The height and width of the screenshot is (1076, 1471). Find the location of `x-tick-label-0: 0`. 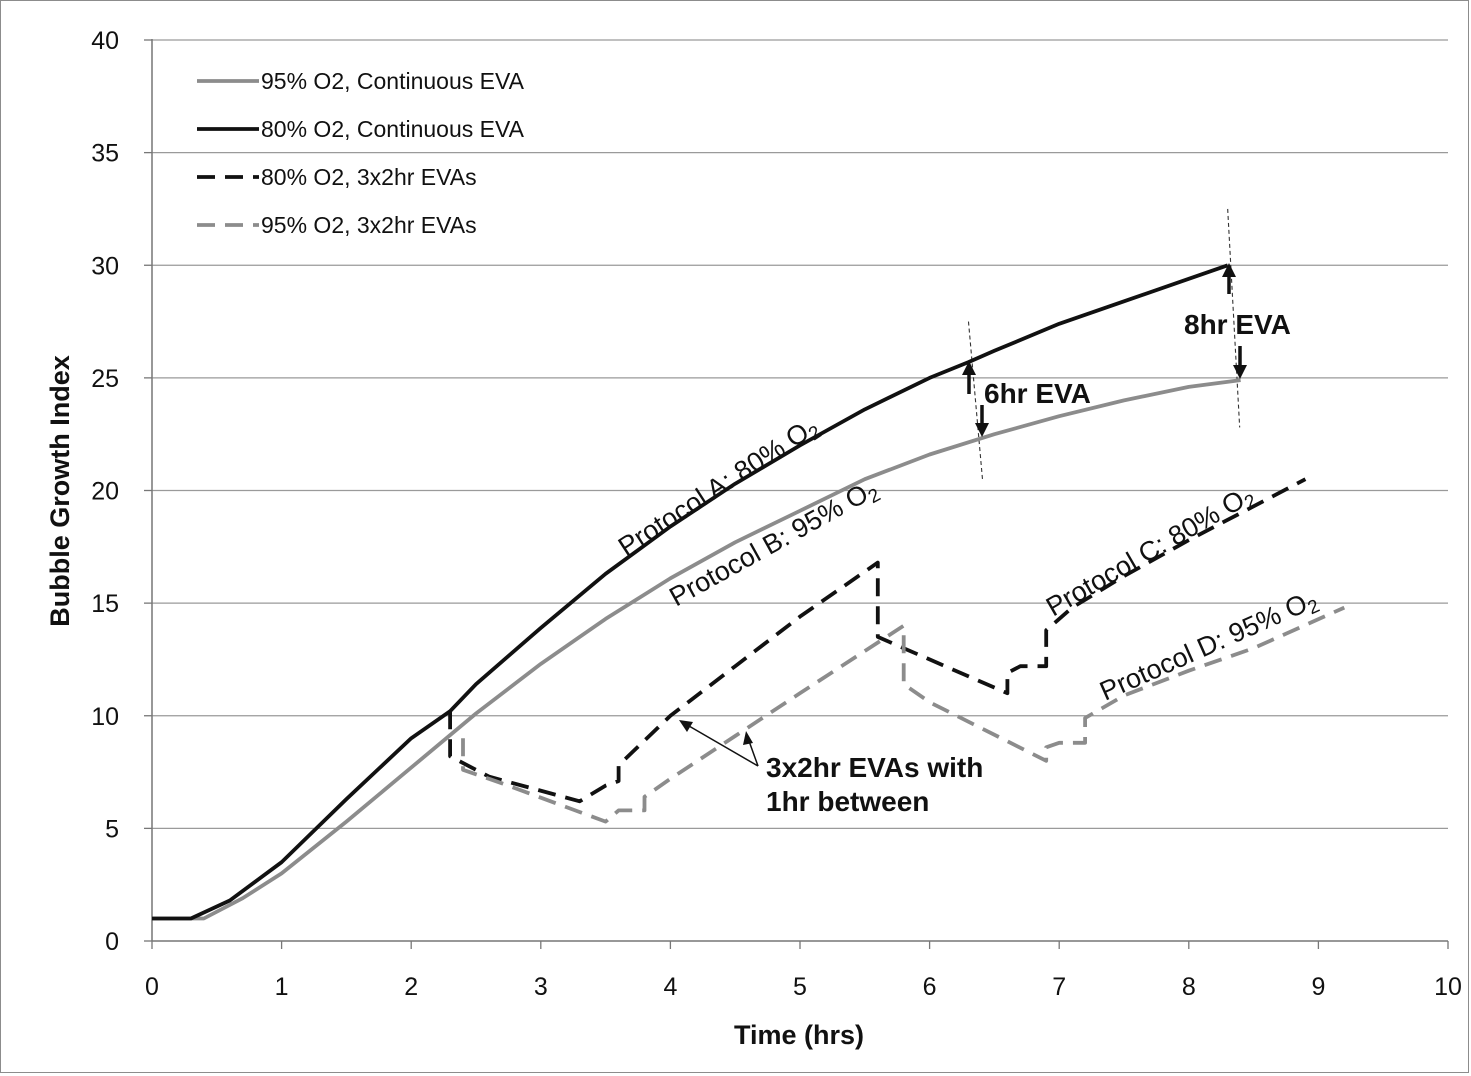

x-tick-label-0: 0 is located at coordinates (152, 987).